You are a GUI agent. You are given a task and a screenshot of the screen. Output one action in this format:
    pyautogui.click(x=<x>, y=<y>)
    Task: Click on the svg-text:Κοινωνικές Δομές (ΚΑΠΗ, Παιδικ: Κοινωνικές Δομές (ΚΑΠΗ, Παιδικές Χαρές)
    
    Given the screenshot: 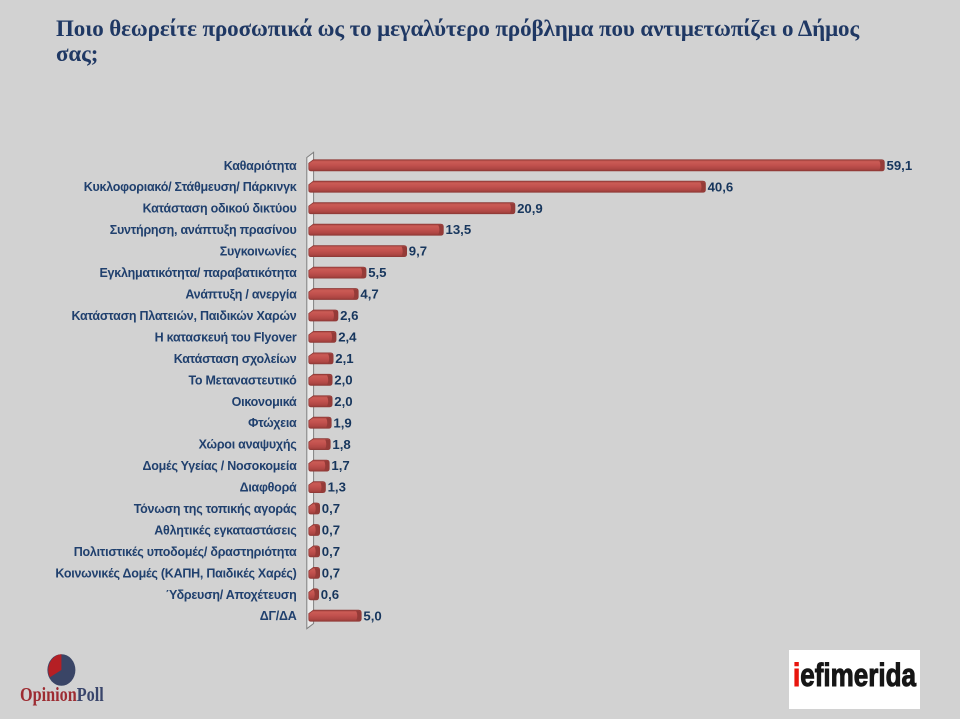 What is the action you would take?
    pyautogui.click(x=175, y=573)
    